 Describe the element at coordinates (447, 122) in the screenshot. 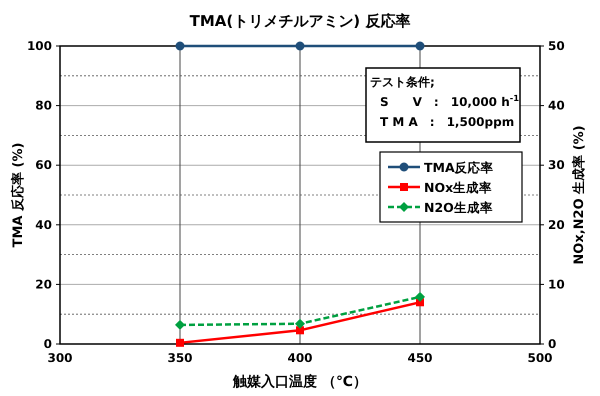

I see `annotation: T M A : 1,500ppm` at that location.